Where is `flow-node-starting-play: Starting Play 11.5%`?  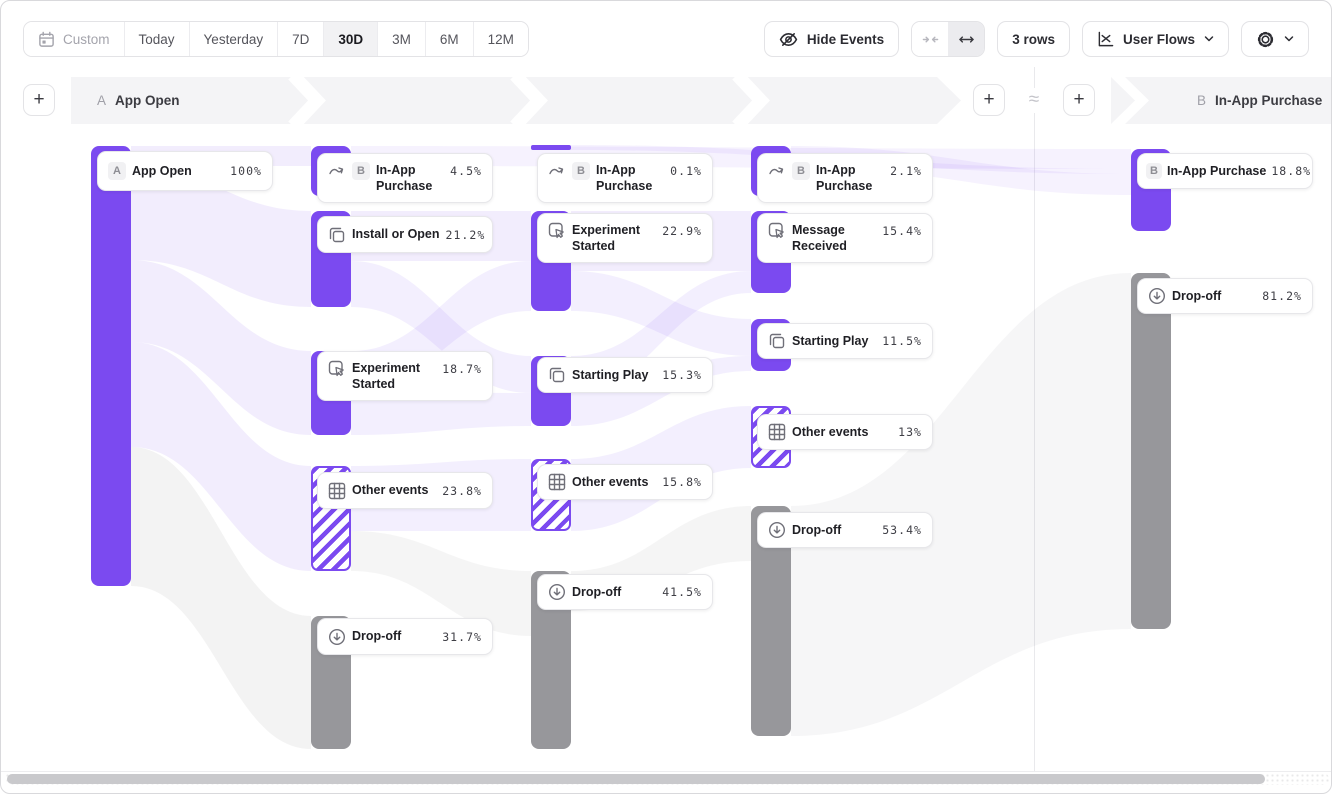
flow-node-starting-play: Starting Play 11.5% is located at coordinates (845, 341).